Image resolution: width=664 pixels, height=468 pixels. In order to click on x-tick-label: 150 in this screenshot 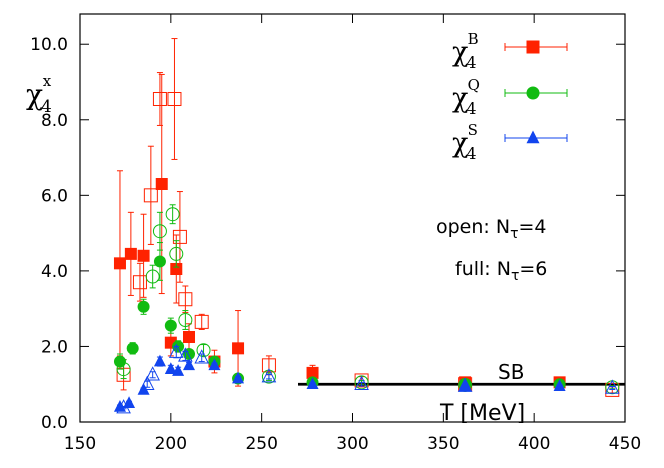, I will do `click(80, 444)`.